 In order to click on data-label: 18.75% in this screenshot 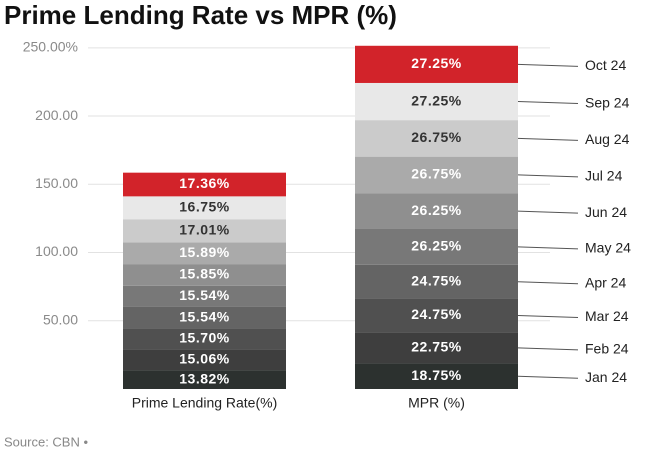, I will do `click(436, 375)`.